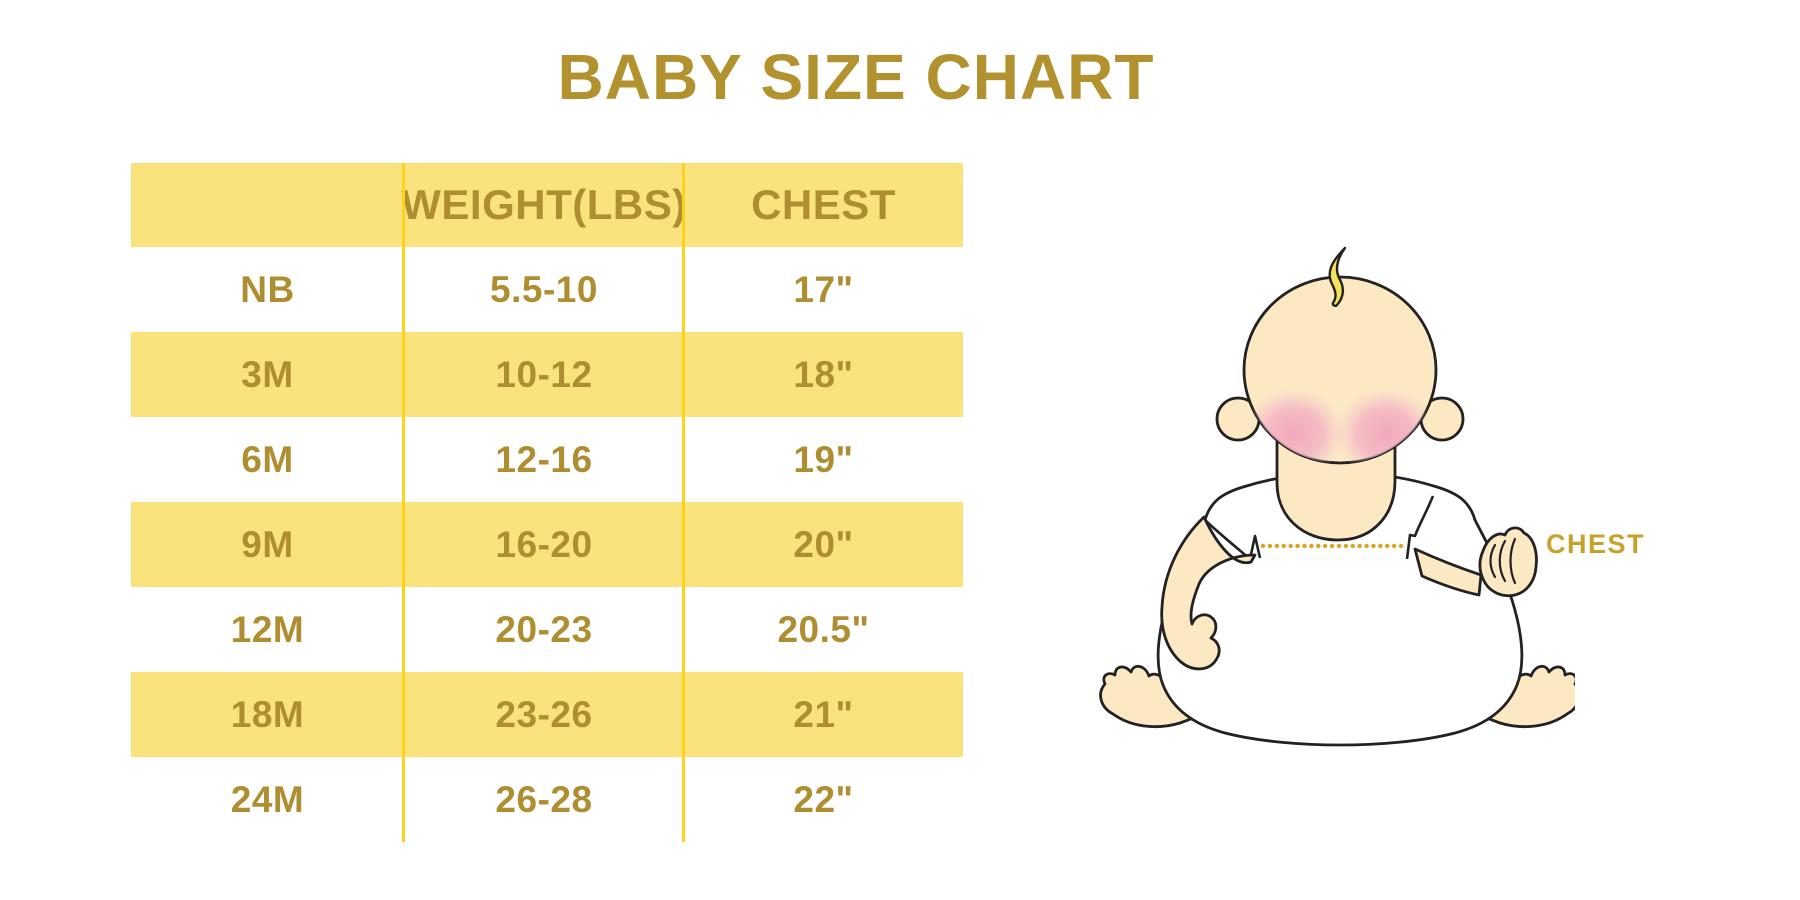 The height and width of the screenshot is (900, 1800). I want to click on cell-weight: 23-26, so click(544, 714).